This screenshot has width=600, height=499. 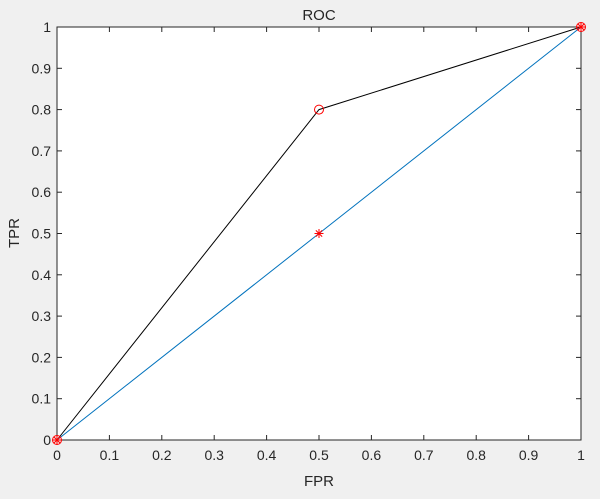 I want to click on y-tick-label: 0.5, so click(x=42, y=234).